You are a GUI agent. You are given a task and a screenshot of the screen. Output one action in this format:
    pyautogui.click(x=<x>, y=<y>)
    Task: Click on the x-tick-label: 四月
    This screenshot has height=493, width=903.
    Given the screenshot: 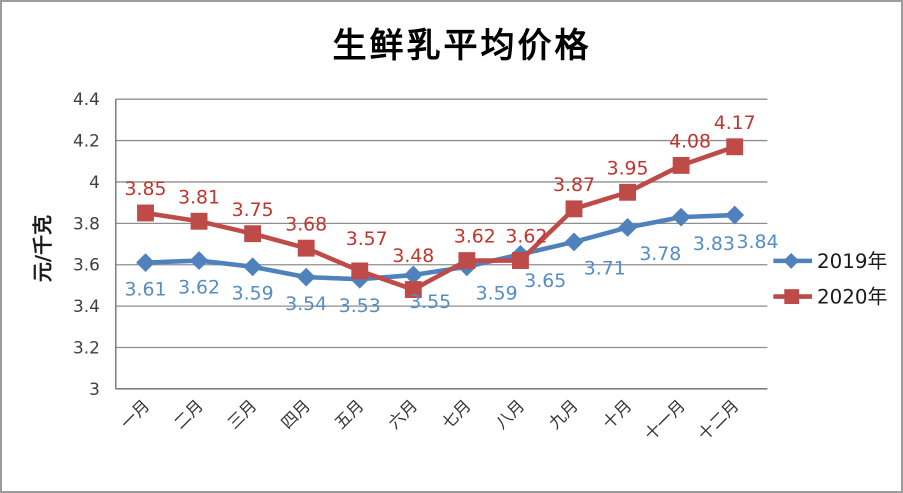 What is the action you would take?
    pyautogui.click(x=295, y=414)
    